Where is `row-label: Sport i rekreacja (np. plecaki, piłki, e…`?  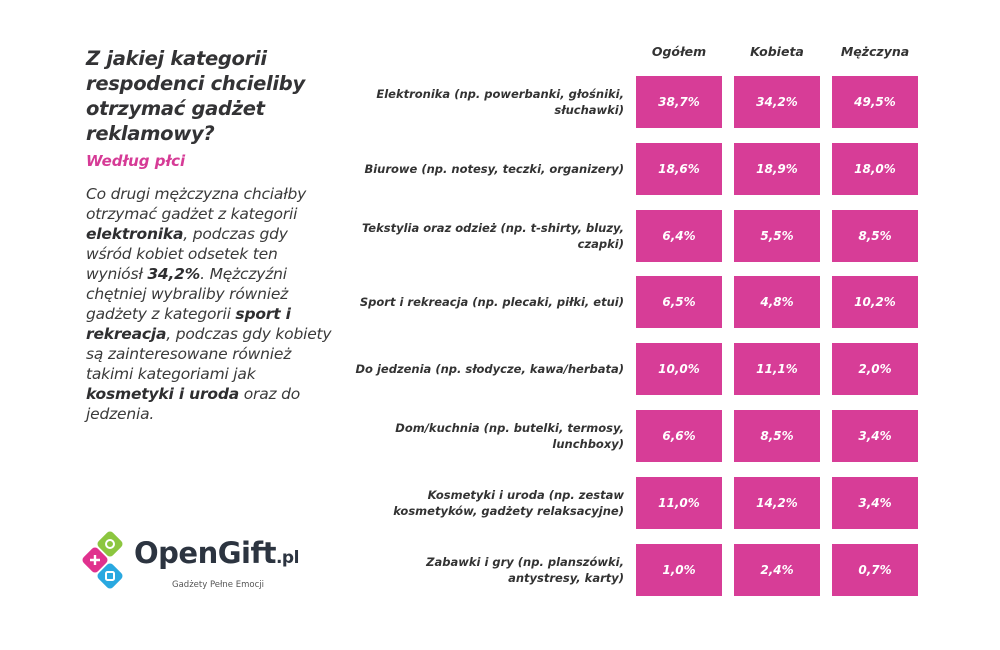
row-label: Sport i rekreacja (np. plecaki, piłki, e… is located at coordinates (491, 302).